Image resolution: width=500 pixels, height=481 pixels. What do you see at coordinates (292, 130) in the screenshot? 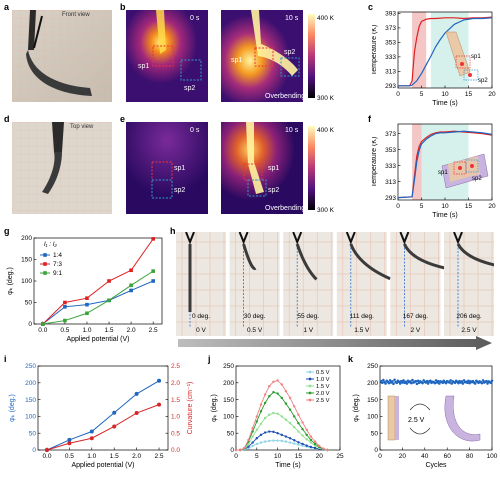
I see `time-10s-e: 10 s` at bounding box center [292, 130].